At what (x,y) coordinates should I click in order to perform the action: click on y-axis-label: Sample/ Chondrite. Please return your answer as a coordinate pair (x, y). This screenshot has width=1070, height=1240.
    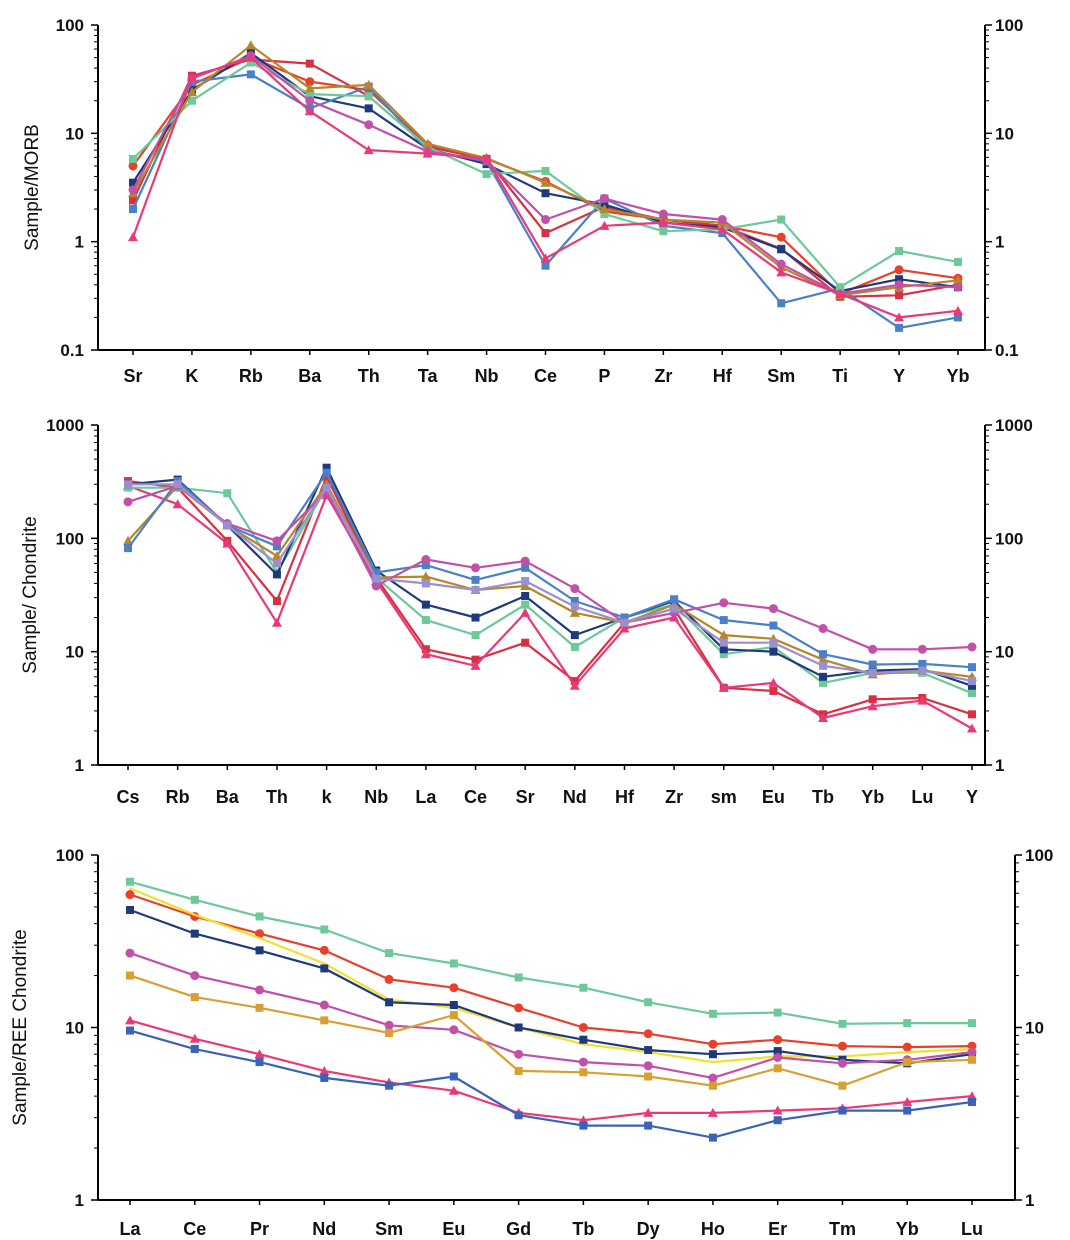
    Looking at the image, I should click on (30, 594).